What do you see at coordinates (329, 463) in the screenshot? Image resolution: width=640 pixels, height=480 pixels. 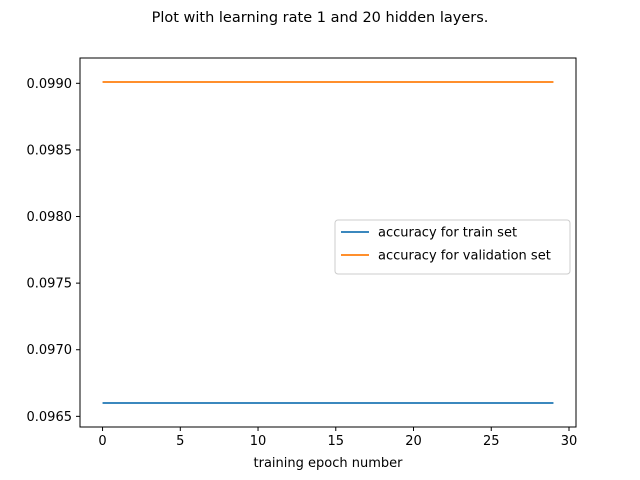 I see `x-axis-label: training epoch number` at bounding box center [329, 463].